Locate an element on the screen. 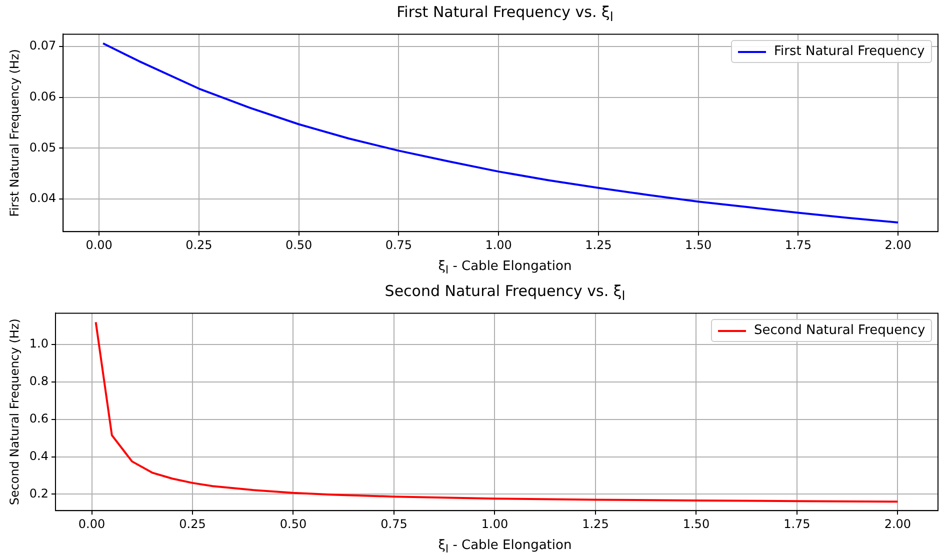  y-tick-label: 0.07 is located at coordinates (42, 45).